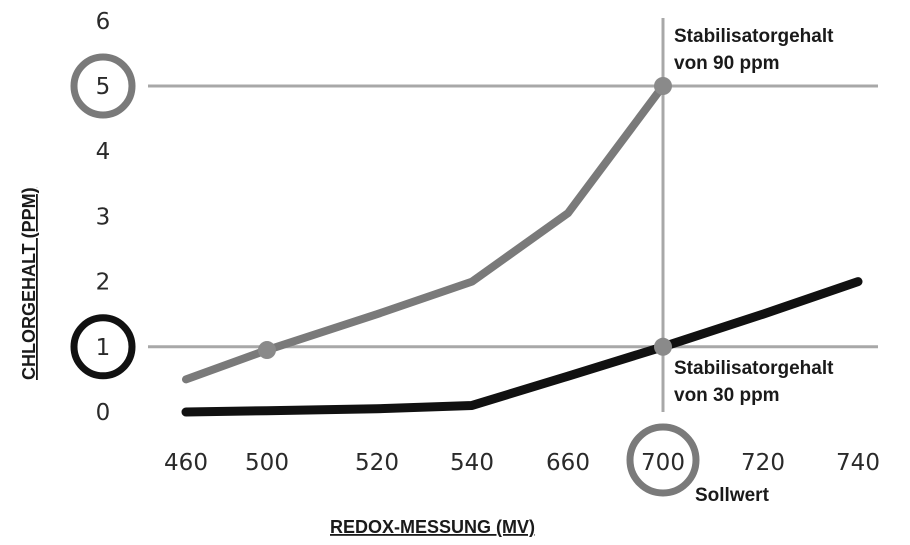  What do you see at coordinates (663, 463) in the screenshot?
I see `x-tick-label: 700` at bounding box center [663, 463].